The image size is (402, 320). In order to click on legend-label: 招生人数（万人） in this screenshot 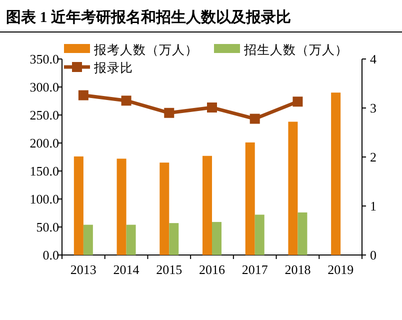, I will do `click(295, 49)`.